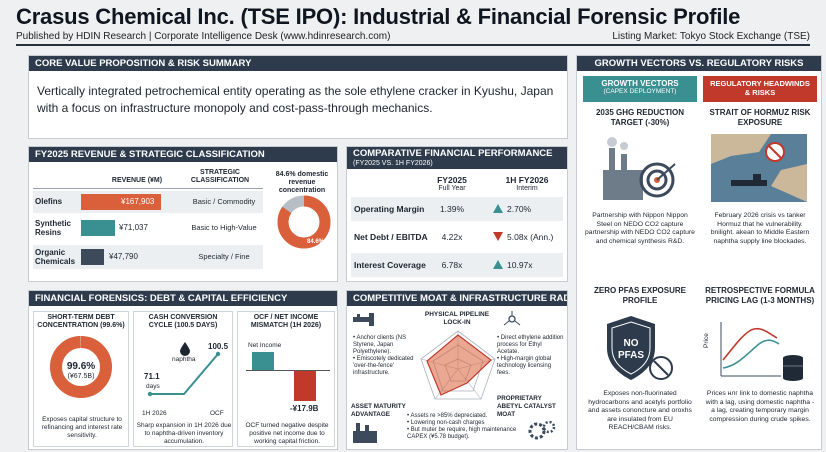 The image size is (826, 452). I want to click on moat-radar-chart, so click(458, 365).